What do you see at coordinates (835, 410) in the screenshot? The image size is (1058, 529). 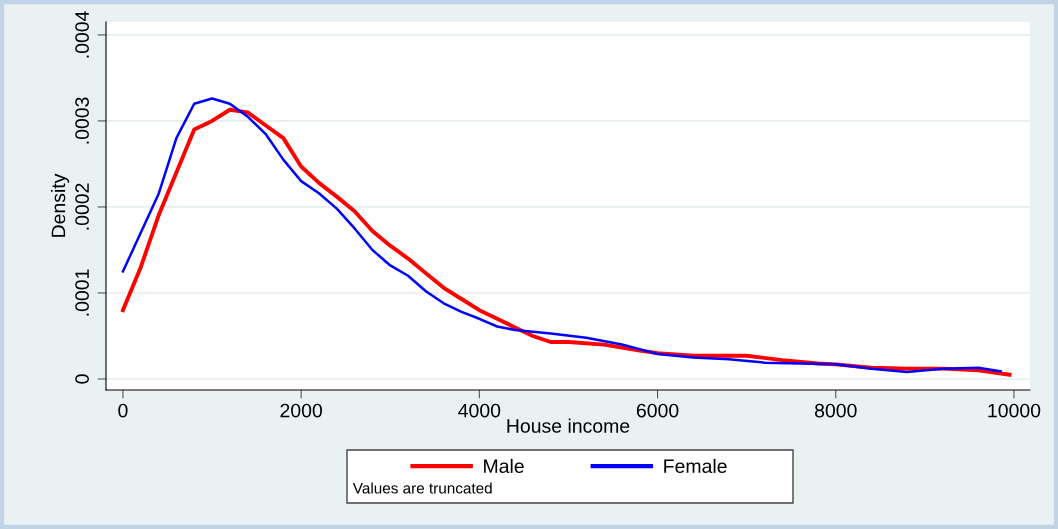 I see `x-tick-label: 8000` at bounding box center [835, 410].